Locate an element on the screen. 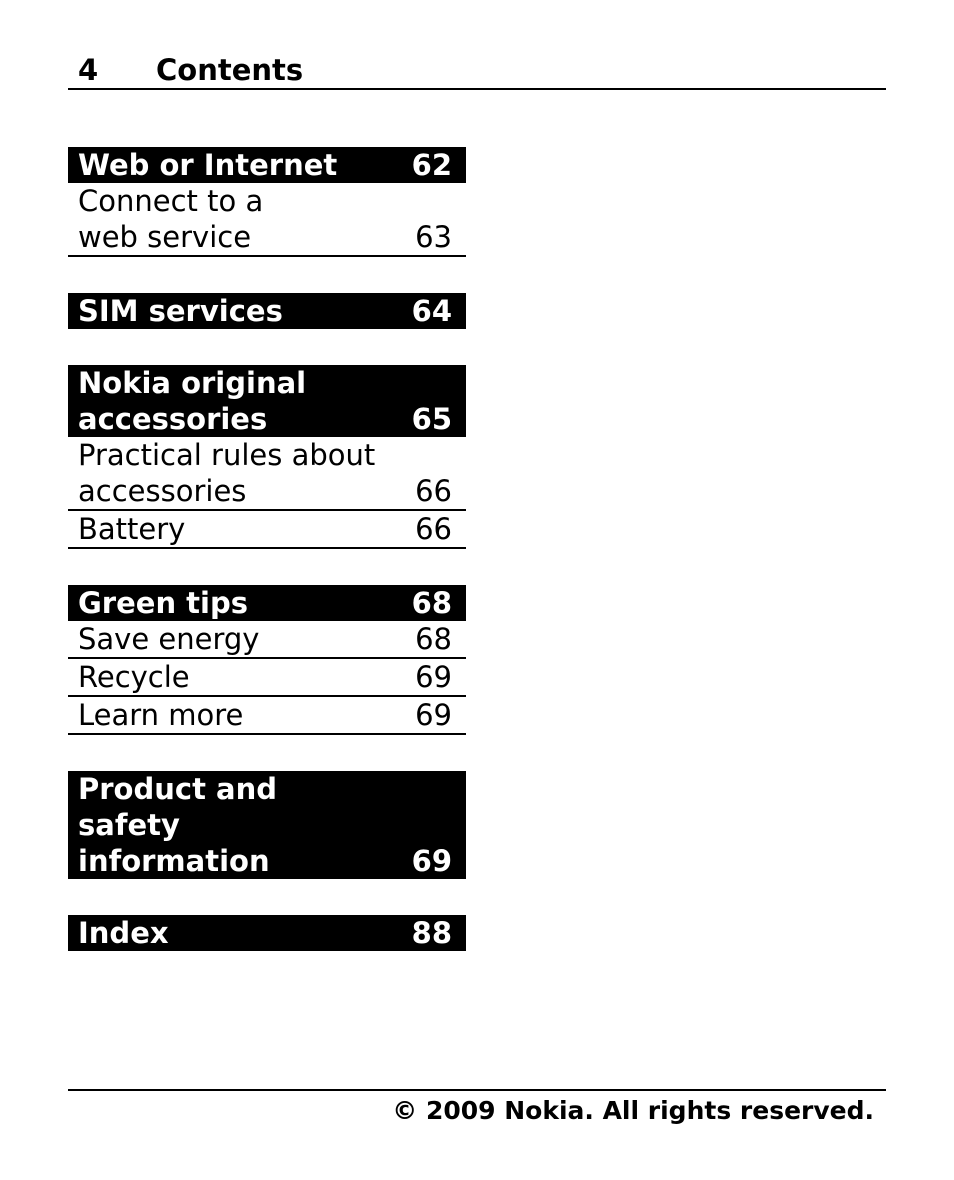 Image resolution: width=954 pixels, height=1180 pixels. toc-section-product-and-safety-information: Product and safety information 69 is located at coordinates (267, 825).